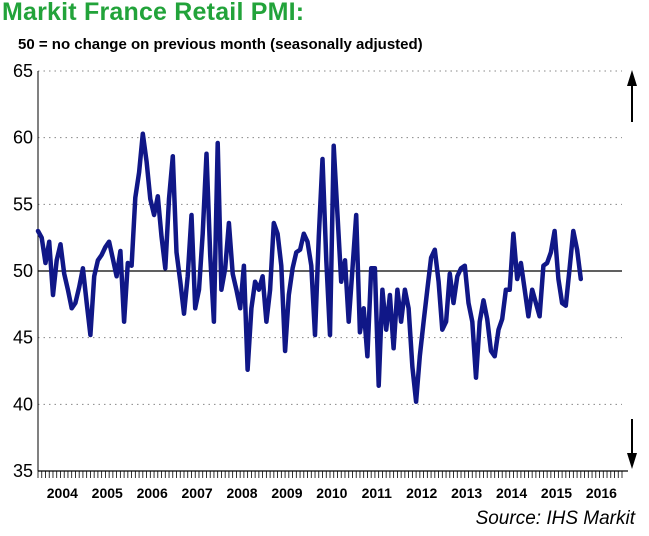  What do you see at coordinates (23, 204) in the screenshot?
I see `y-tick-label: 55` at bounding box center [23, 204].